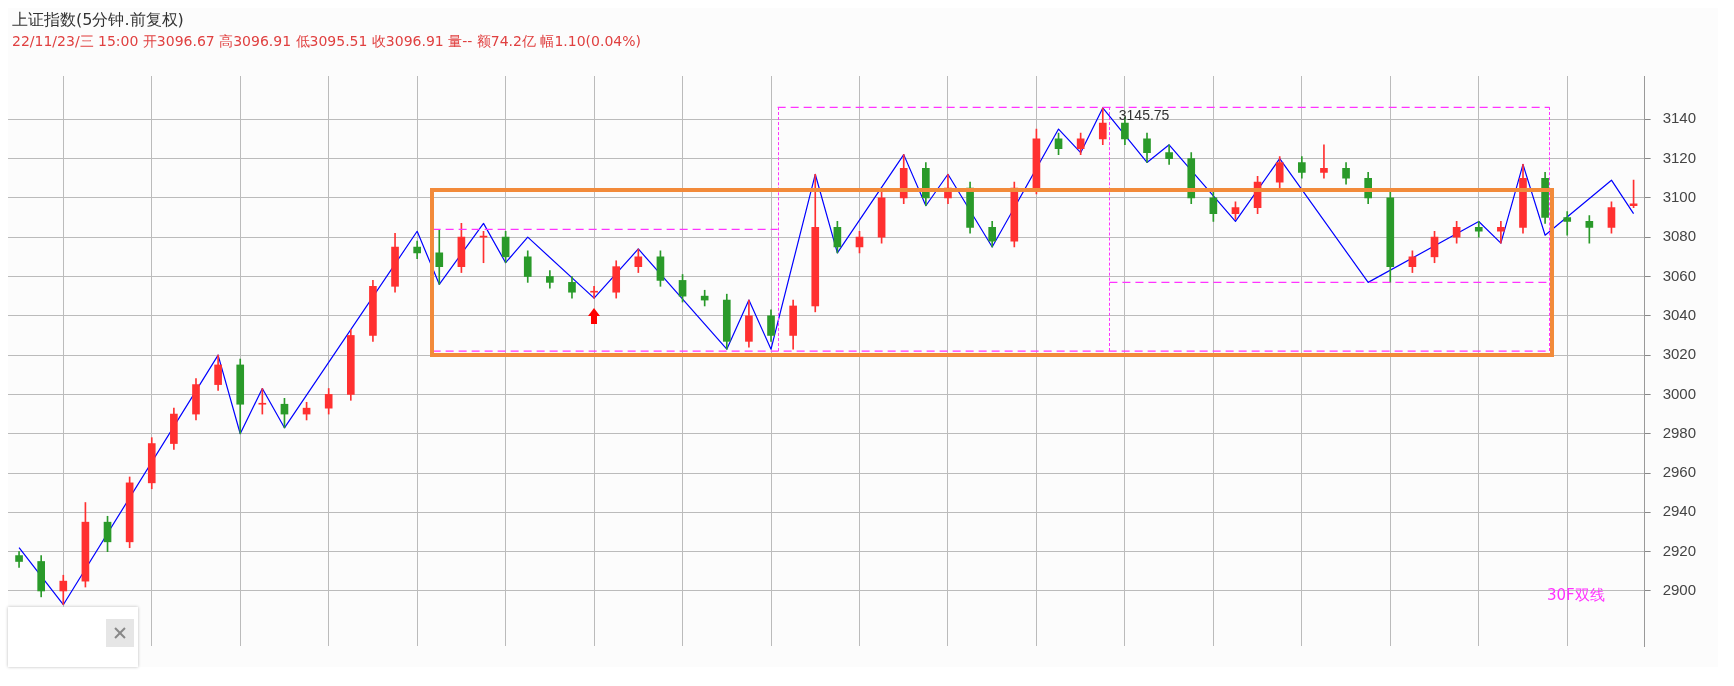 The height and width of the screenshot is (686, 1734). I want to click on annotation: 30F双线, so click(1575, 595).